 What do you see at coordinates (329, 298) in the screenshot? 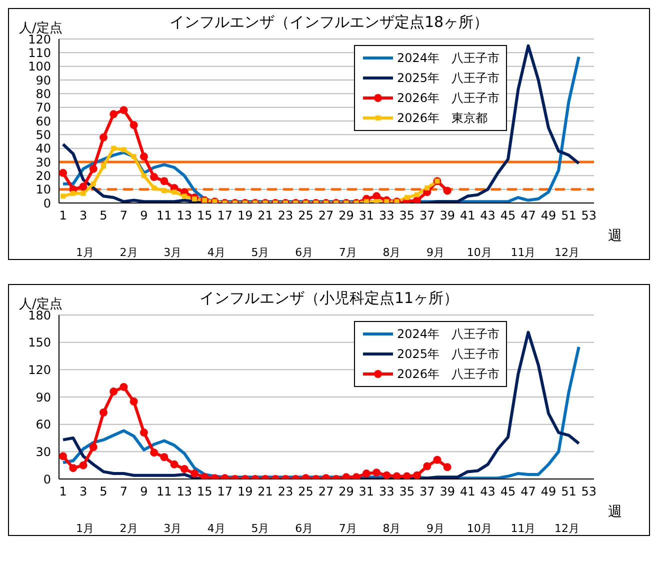
I see `chart-title: インフルエンザ（小児科定点11ヶ所）` at bounding box center [329, 298].